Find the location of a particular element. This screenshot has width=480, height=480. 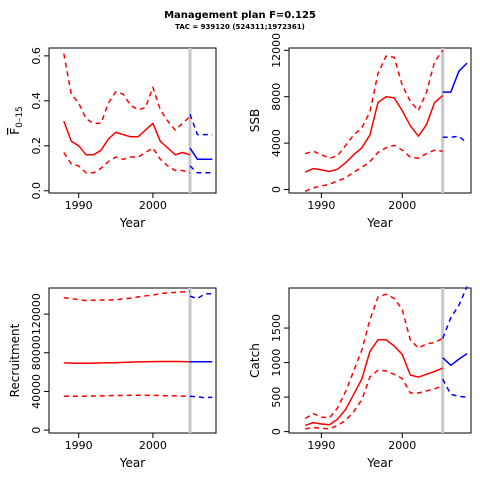

fbar-y-tick-label: 0.4 is located at coordinates (36, 101).